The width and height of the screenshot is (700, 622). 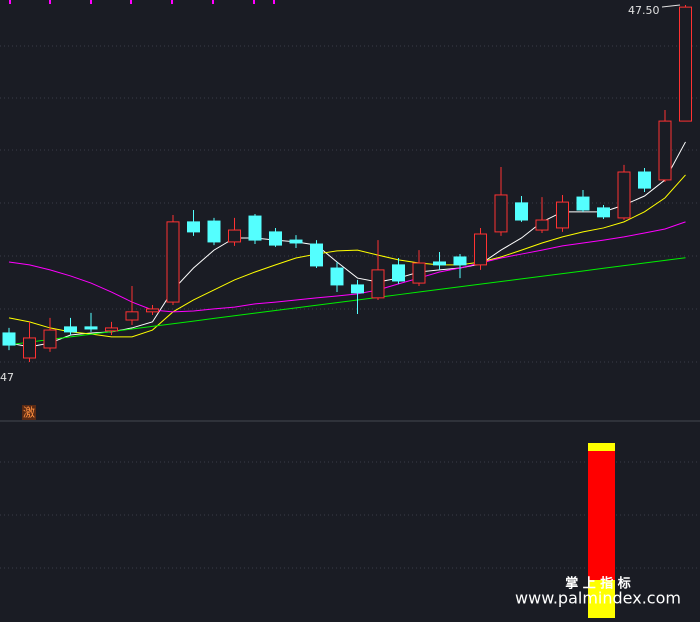 I want to click on marker: 激, so click(x=29, y=413).